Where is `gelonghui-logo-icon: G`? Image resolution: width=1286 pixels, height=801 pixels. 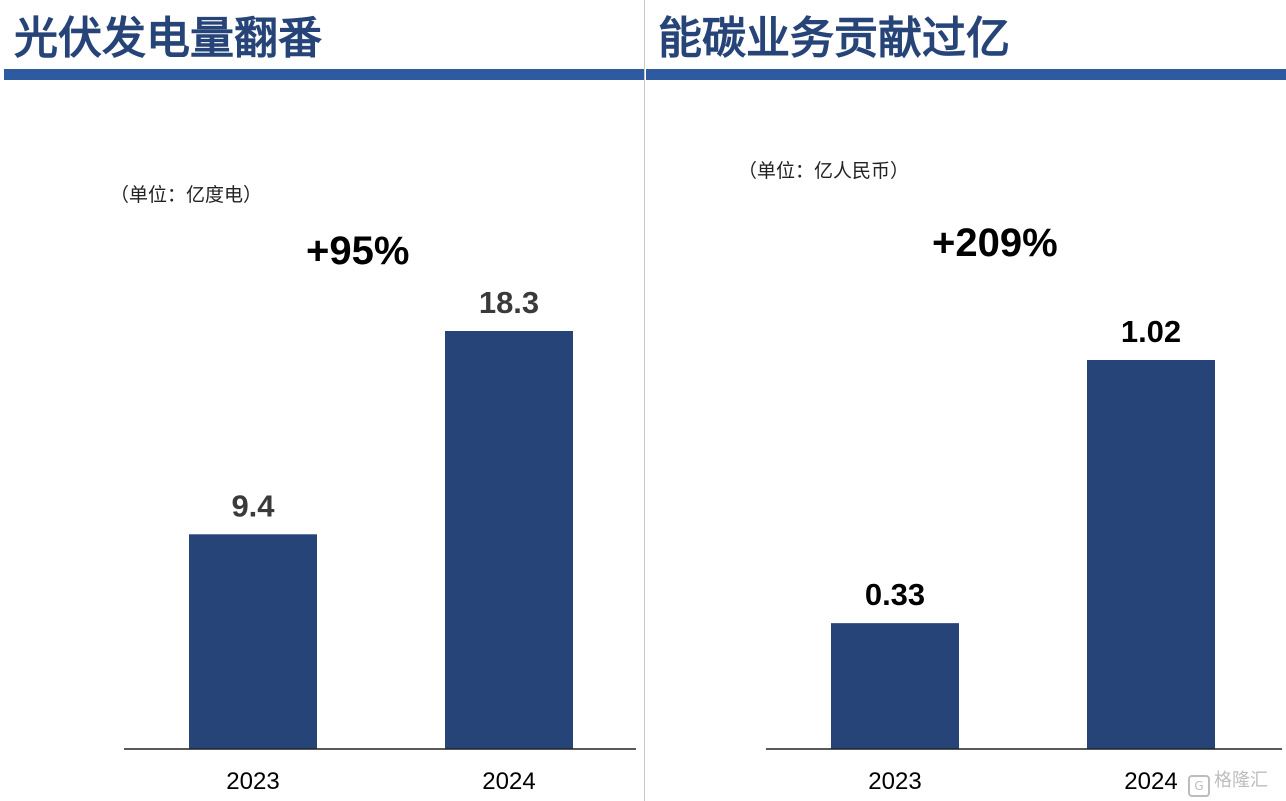
gelonghui-logo-icon: G is located at coordinates (1199, 786).